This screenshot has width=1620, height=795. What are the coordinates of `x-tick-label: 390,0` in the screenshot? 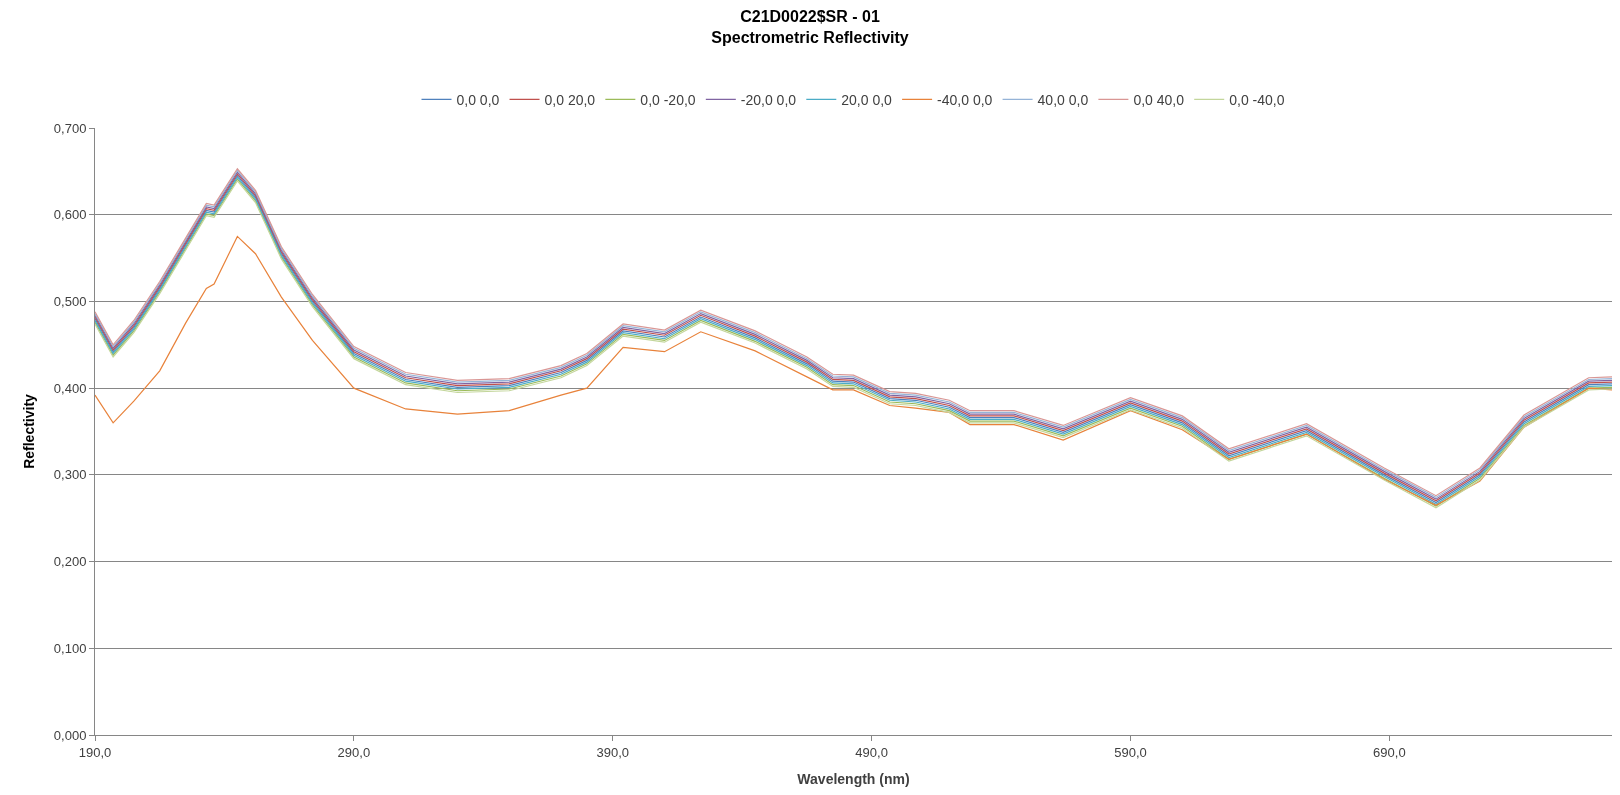 It's located at (613, 752).